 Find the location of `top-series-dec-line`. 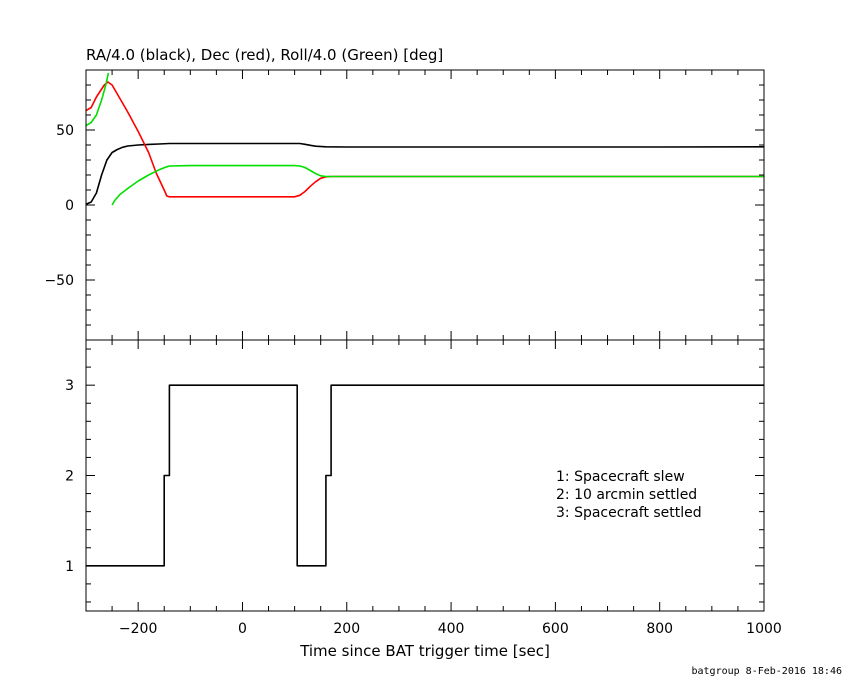

top-series-dec-line is located at coordinates (425, 139).